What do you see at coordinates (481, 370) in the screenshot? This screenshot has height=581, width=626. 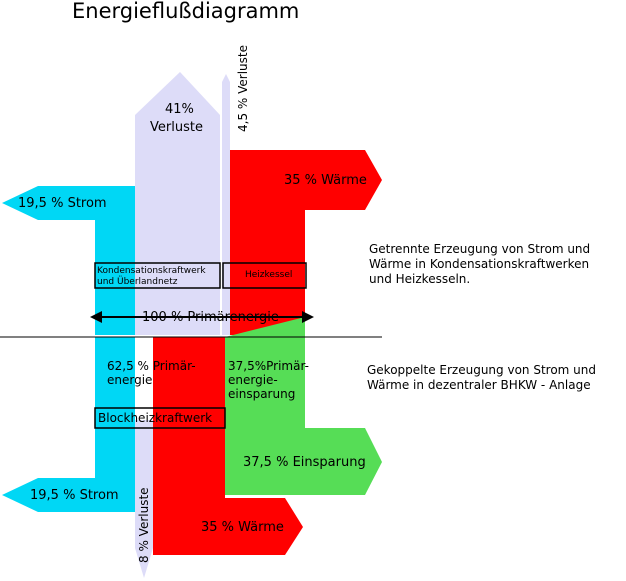 I see `note-gekoppelt-line-1: Gekoppelte Erzeugung von Strom und` at bounding box center [481, 370].